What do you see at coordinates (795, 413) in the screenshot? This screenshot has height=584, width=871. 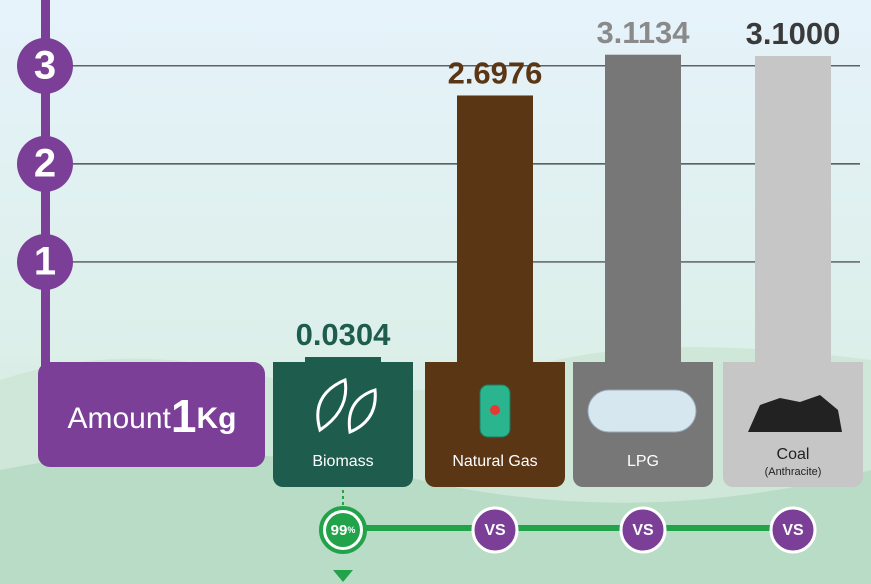 I see `icon-coal` at bounding box center [795, 413].